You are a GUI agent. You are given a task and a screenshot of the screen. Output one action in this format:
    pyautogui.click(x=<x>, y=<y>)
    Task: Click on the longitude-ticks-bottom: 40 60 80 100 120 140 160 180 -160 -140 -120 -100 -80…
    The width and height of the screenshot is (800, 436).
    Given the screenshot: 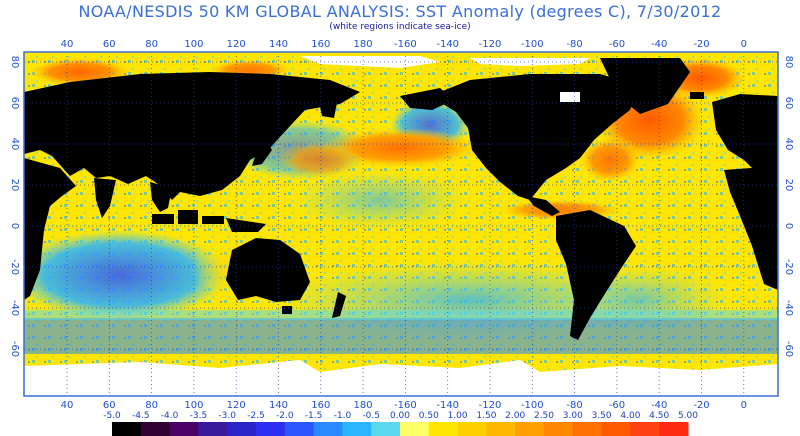 What is the action you would take?
    pyautogui.click(x=404, y=405)
    